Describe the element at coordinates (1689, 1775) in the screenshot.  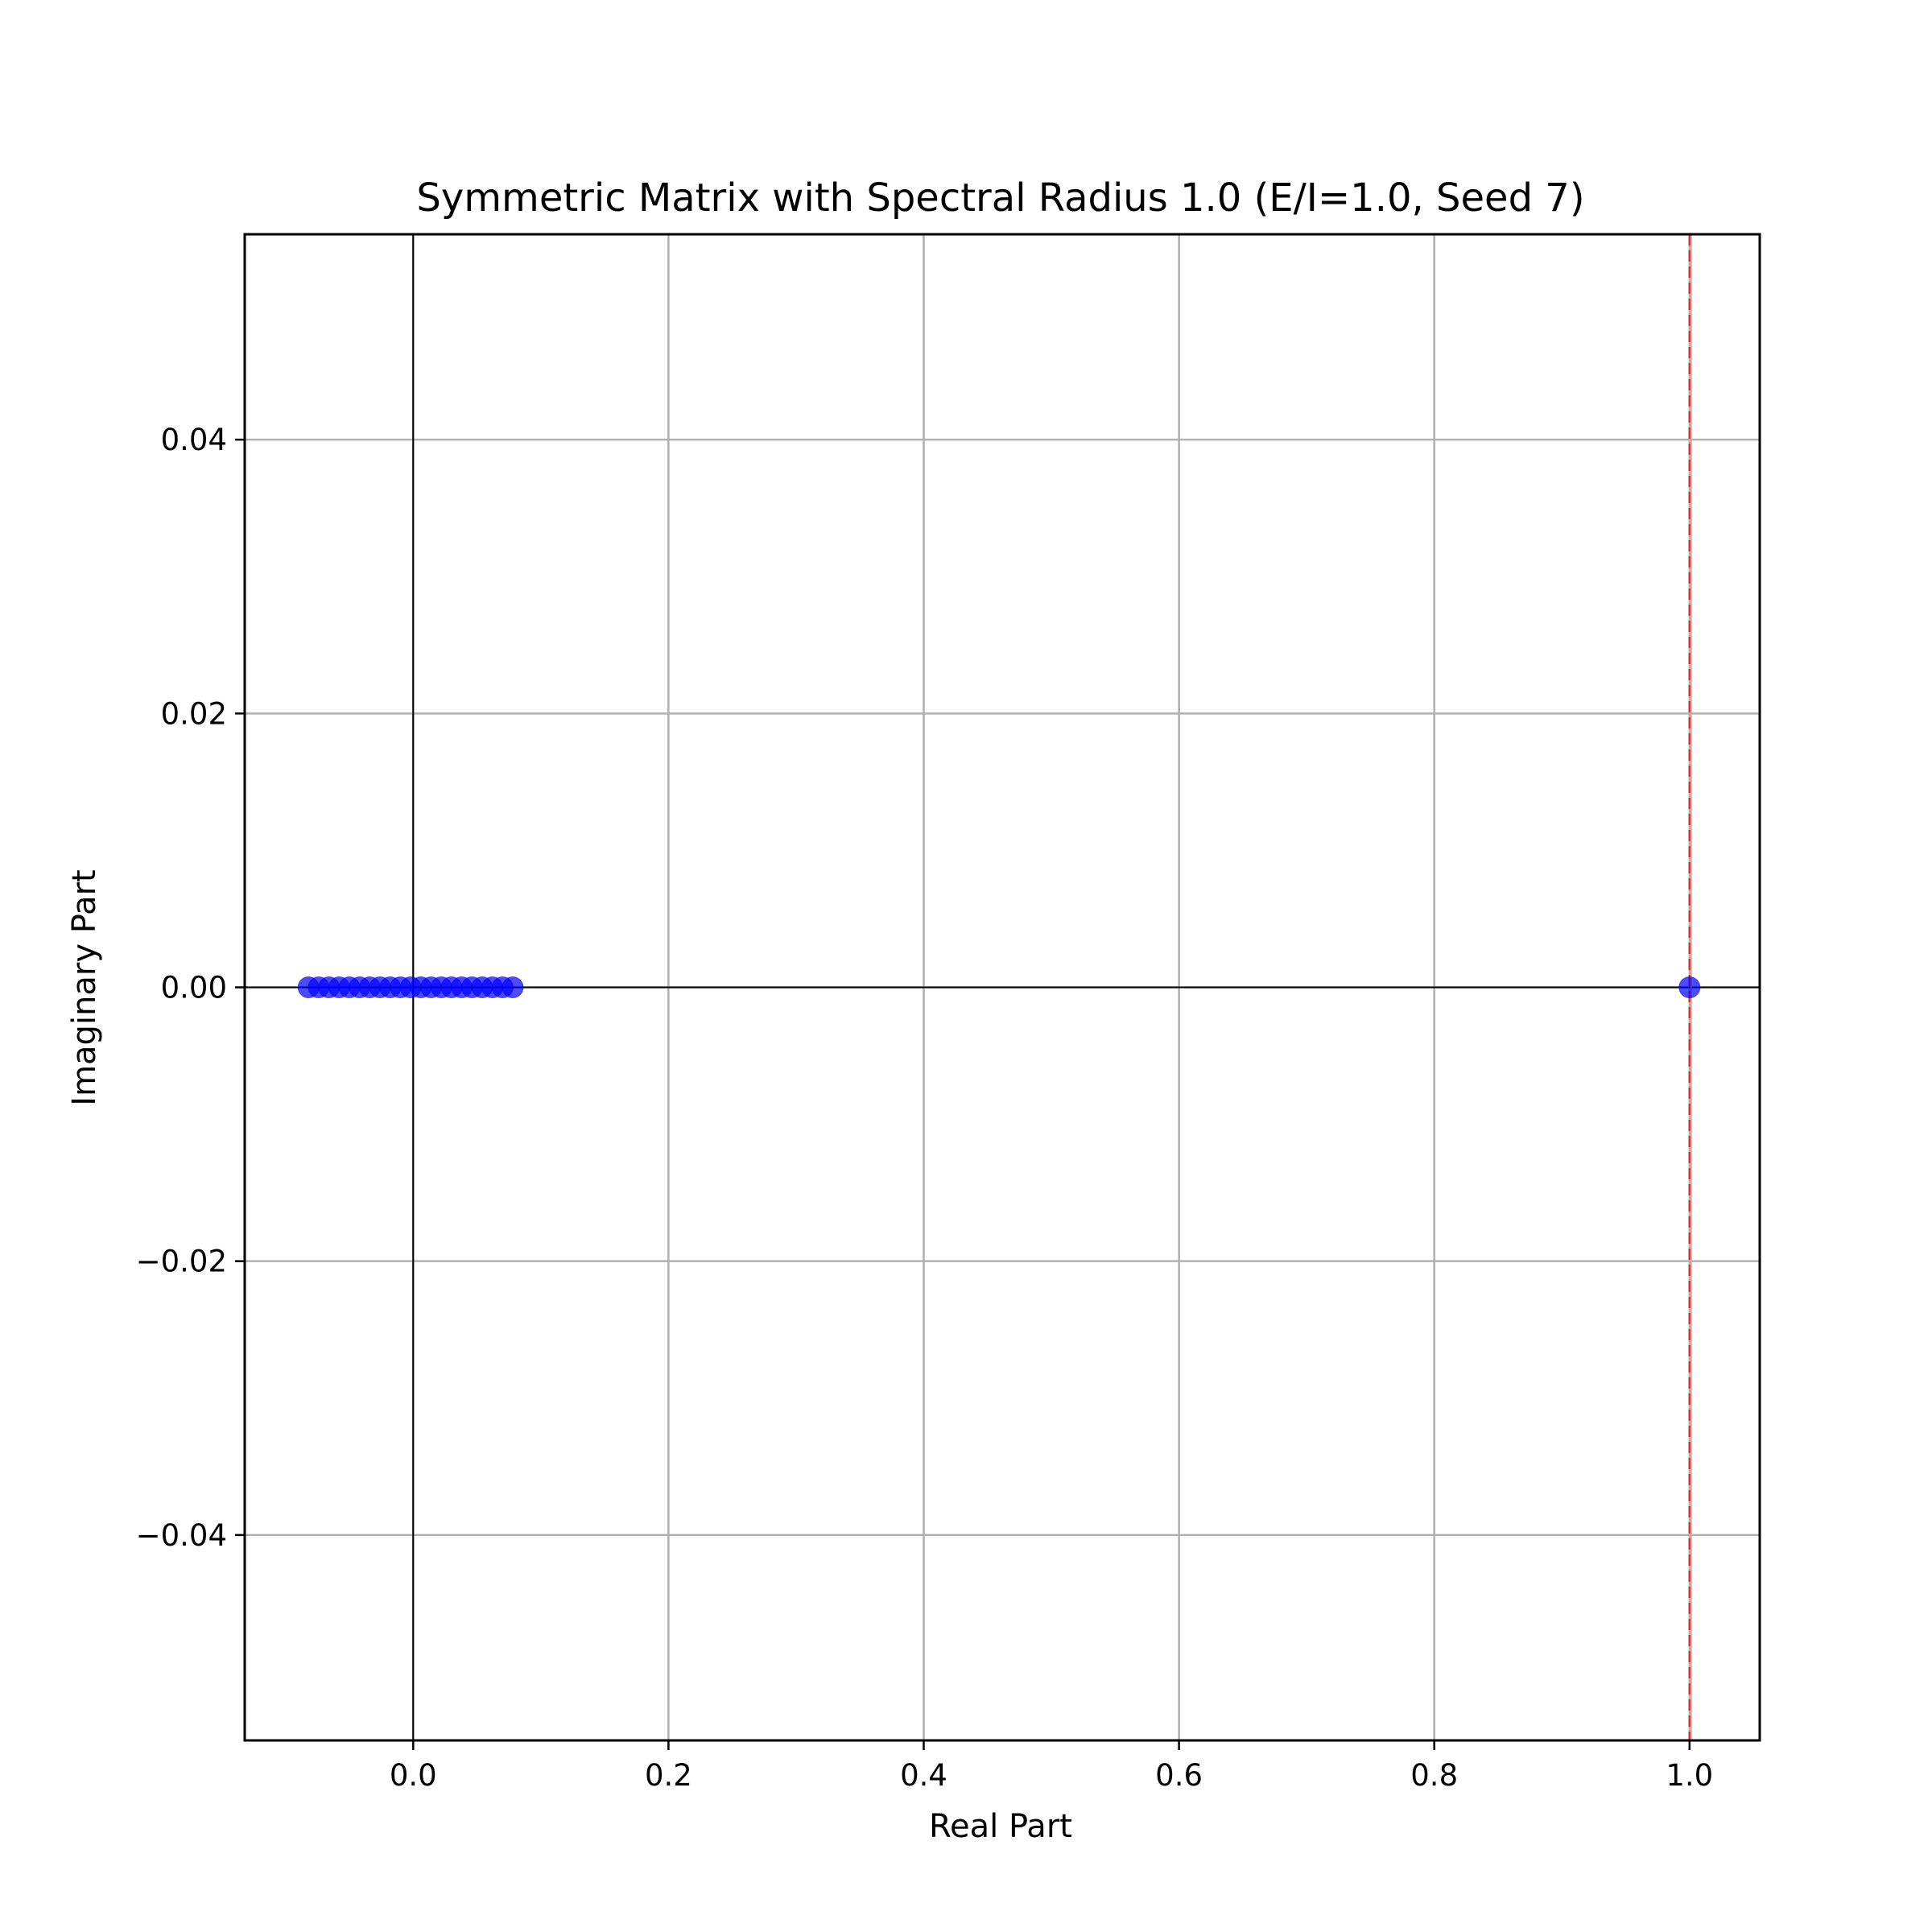
I see `x-tick-label: 1.0` at that location.